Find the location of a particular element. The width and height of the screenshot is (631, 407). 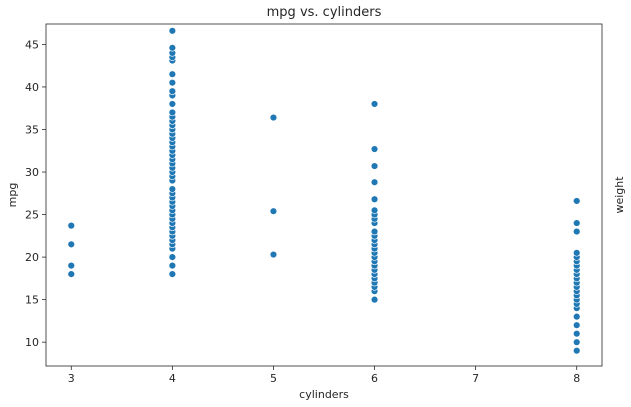

x-tick-label: 3 is located at coordinates (71, 378).